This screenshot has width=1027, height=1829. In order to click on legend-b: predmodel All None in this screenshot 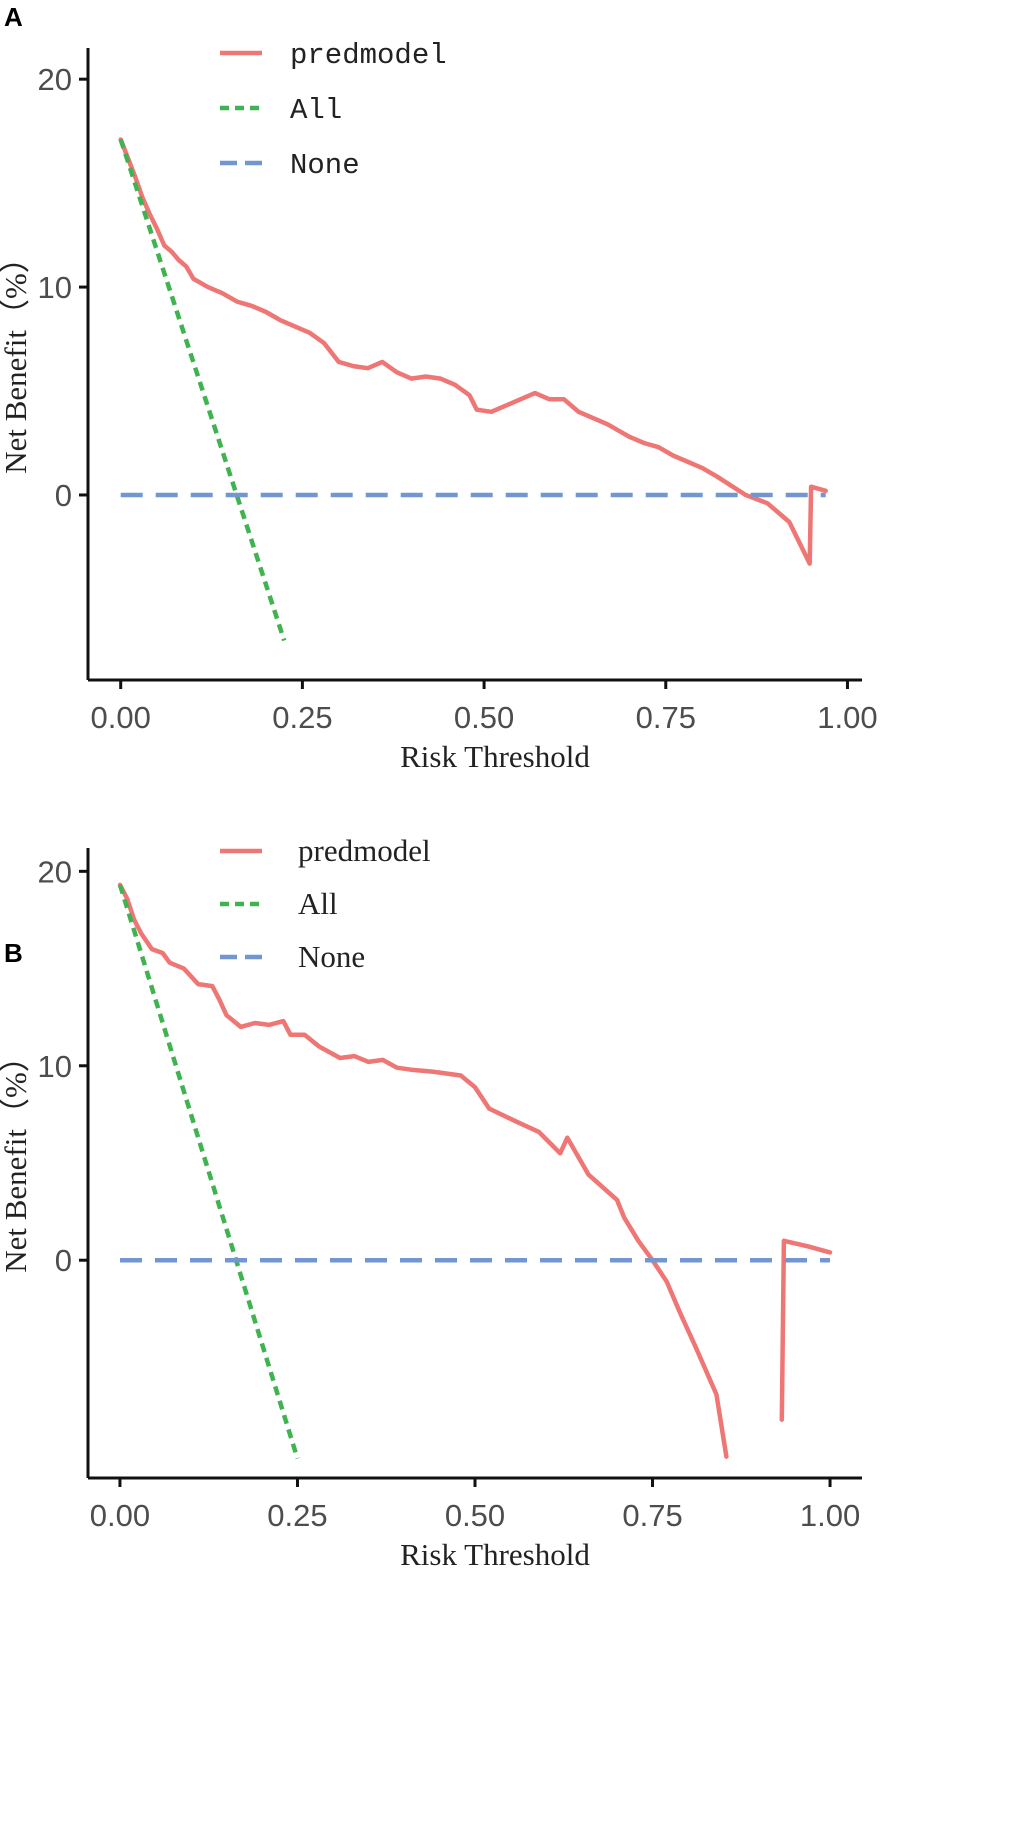, I will do `click(325, 903)`.